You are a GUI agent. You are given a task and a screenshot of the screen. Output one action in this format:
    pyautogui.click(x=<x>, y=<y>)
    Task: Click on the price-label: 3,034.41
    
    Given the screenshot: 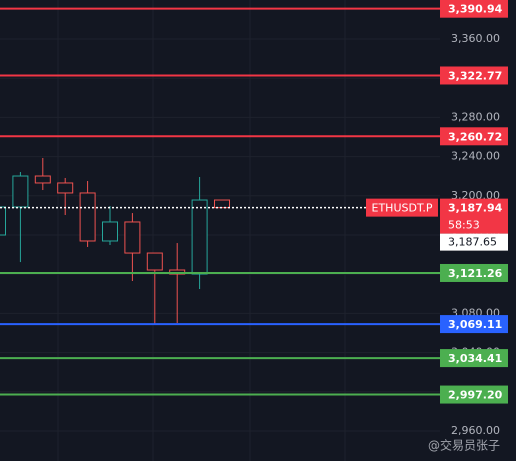 What is the action you would take?
    pyautogui.click(x=475, y=358)
    